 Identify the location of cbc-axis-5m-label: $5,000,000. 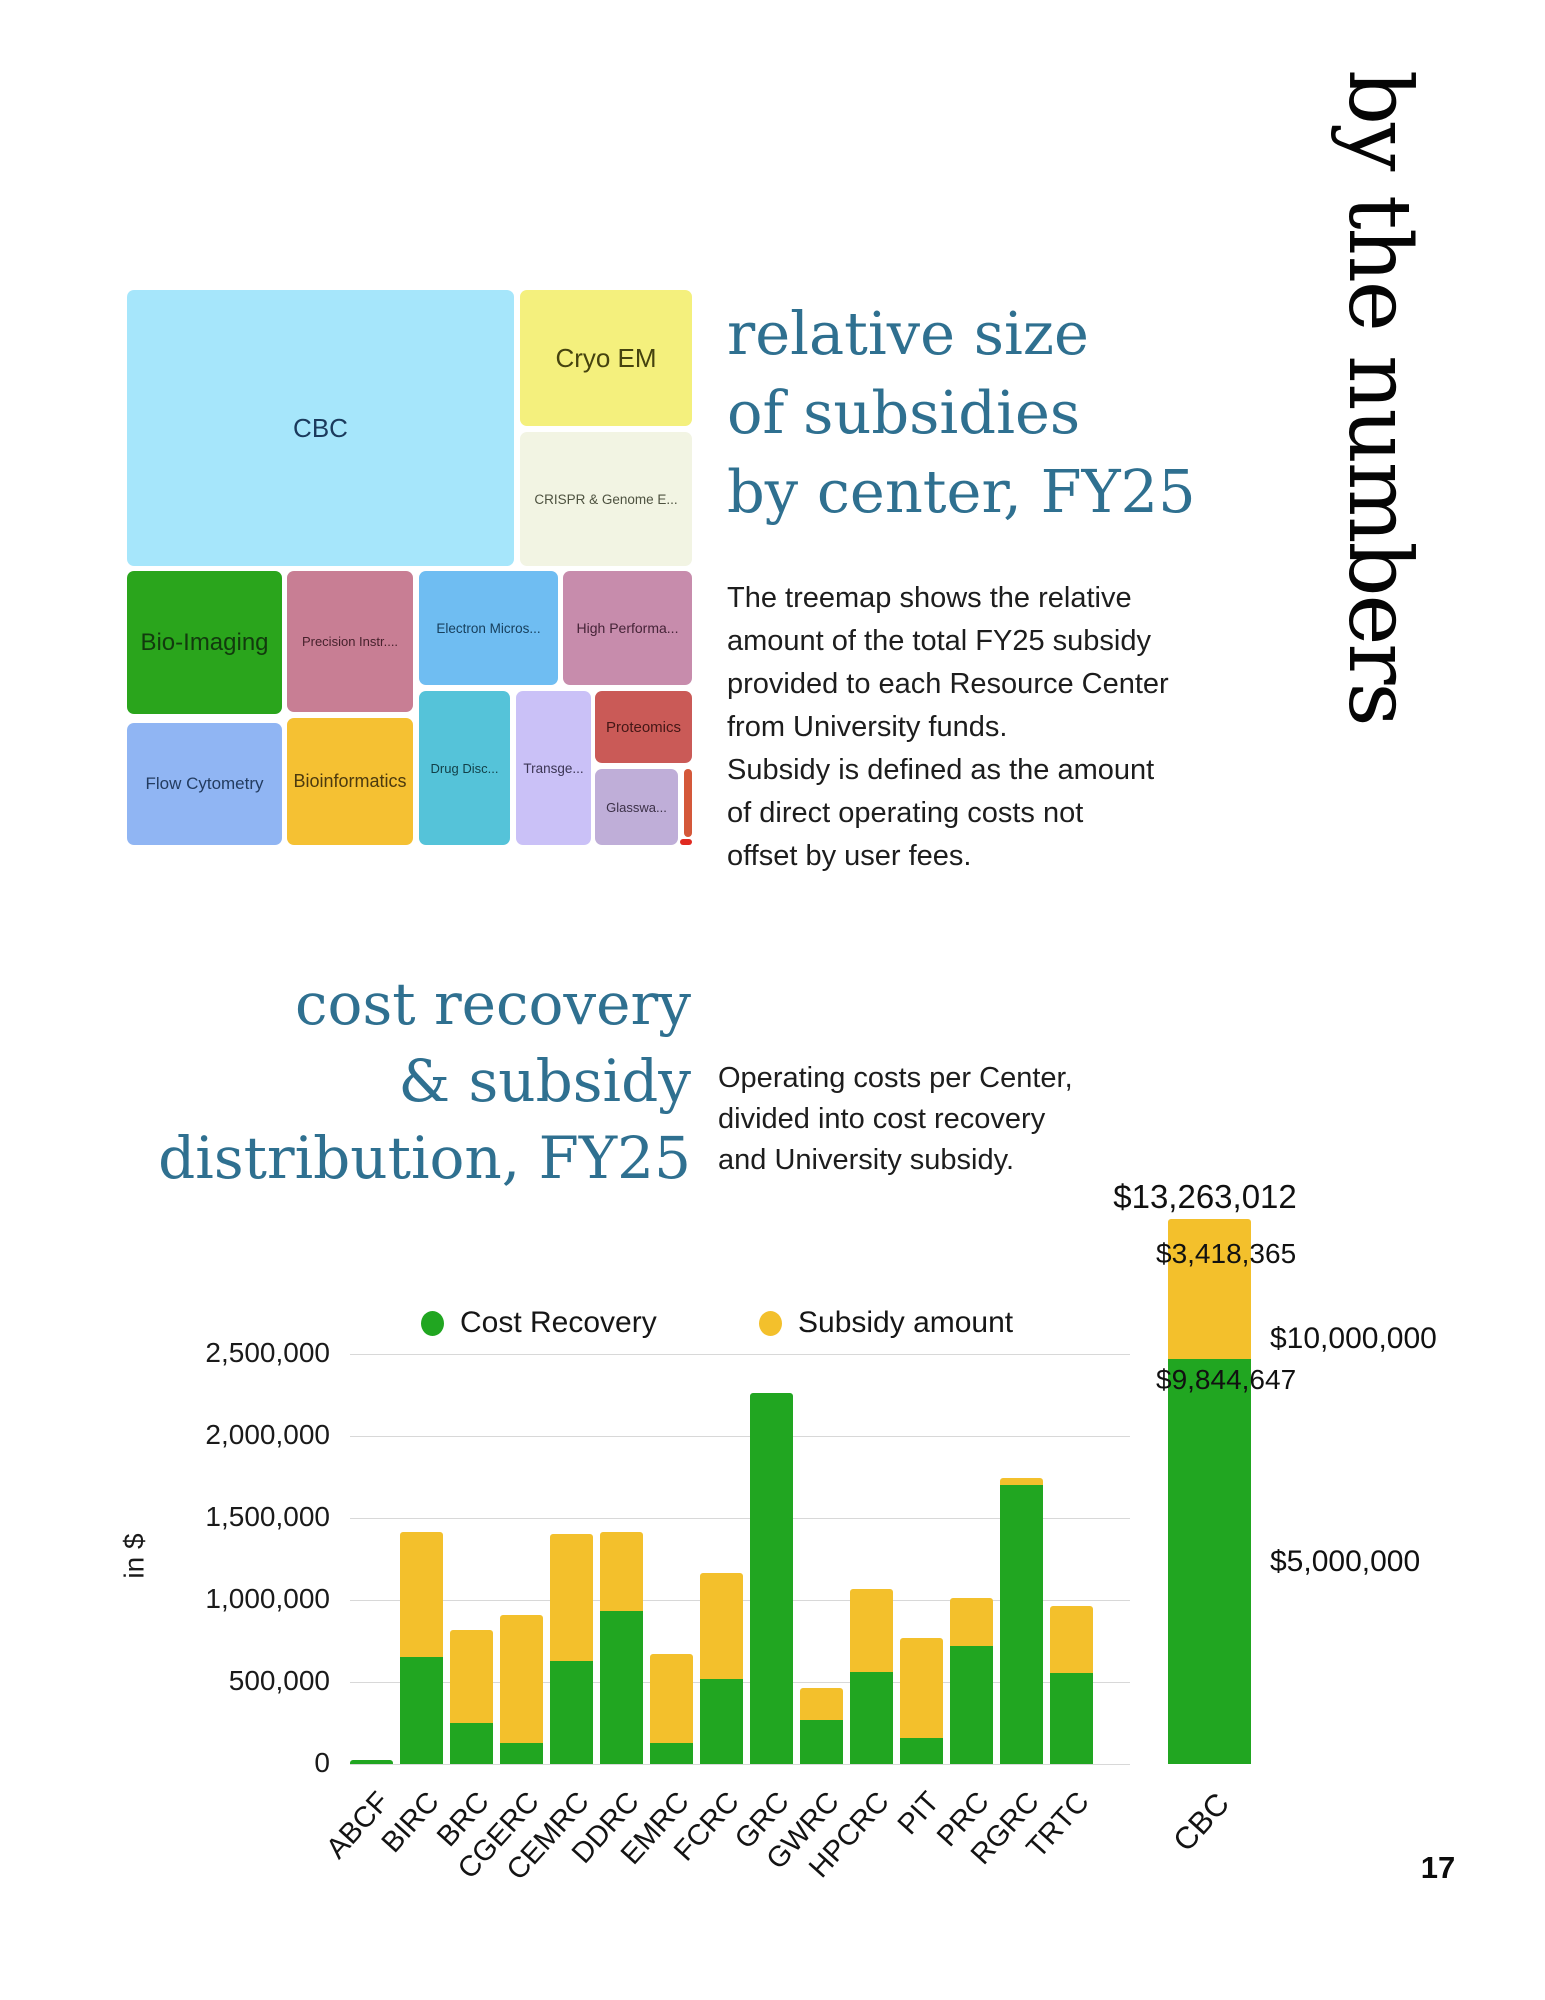
(1345, 1561).